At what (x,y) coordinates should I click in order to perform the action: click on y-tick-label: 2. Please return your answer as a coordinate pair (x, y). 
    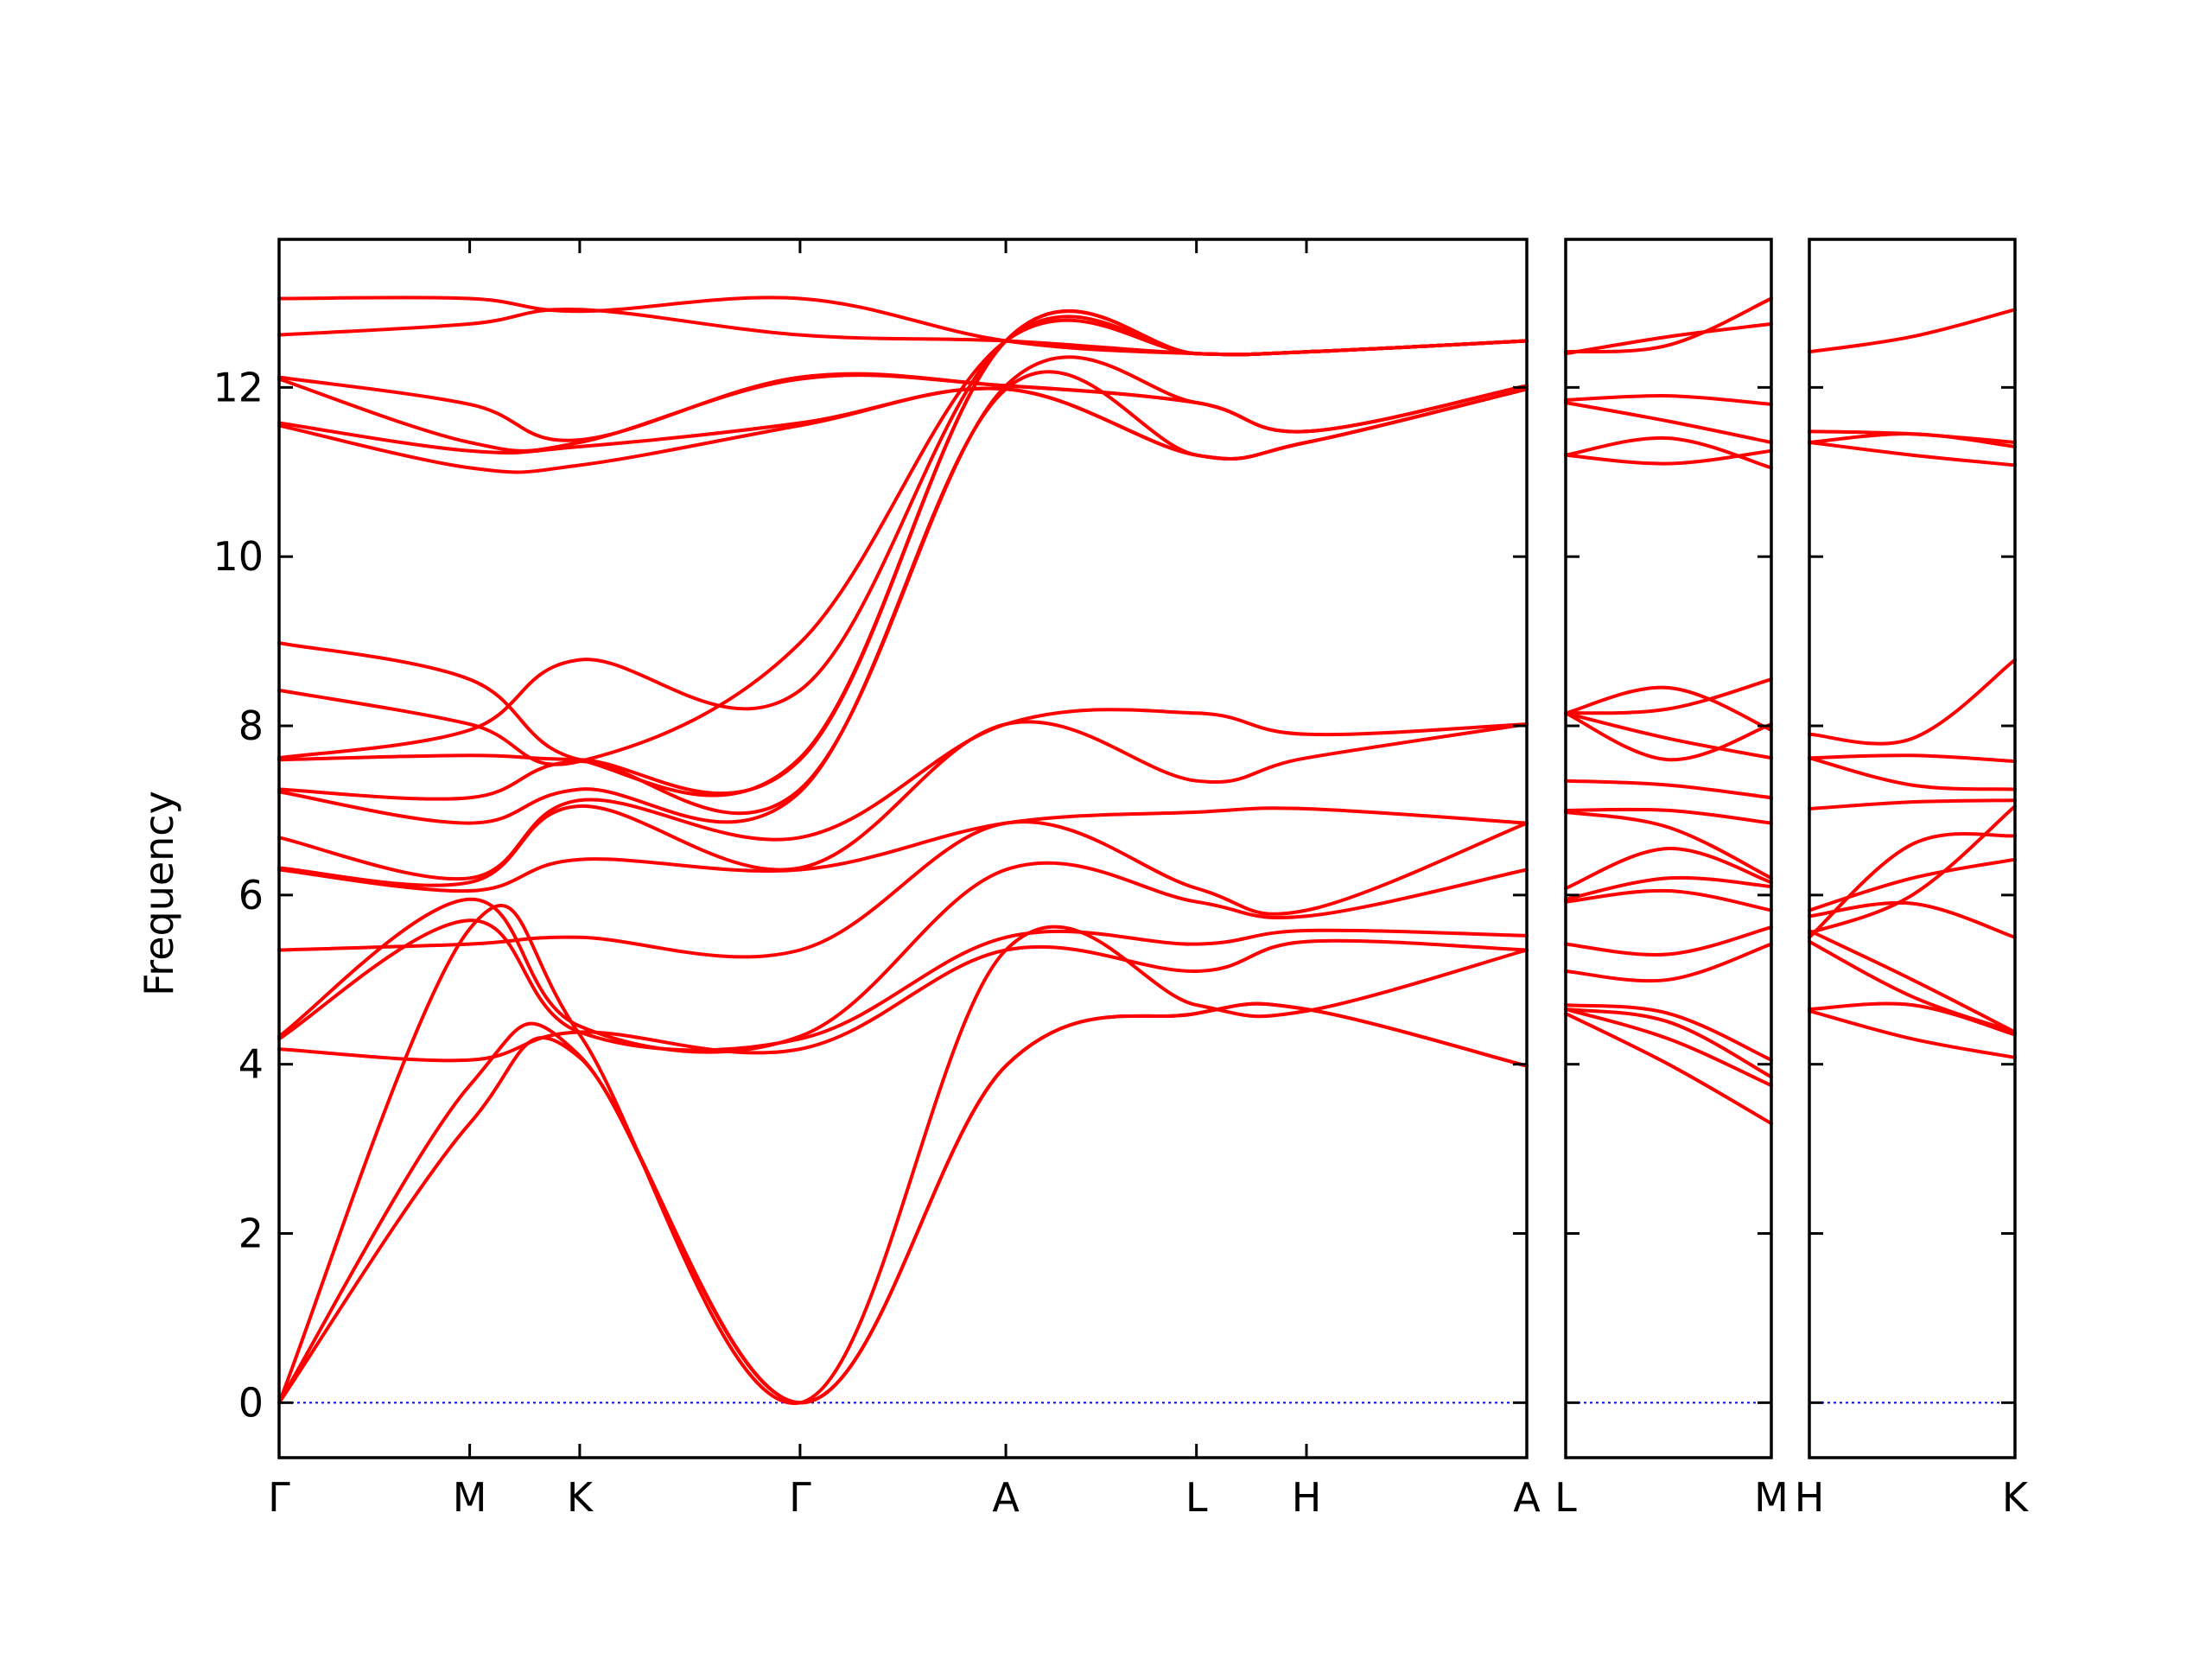
    Looking at the image, I should click on (251, 1234).